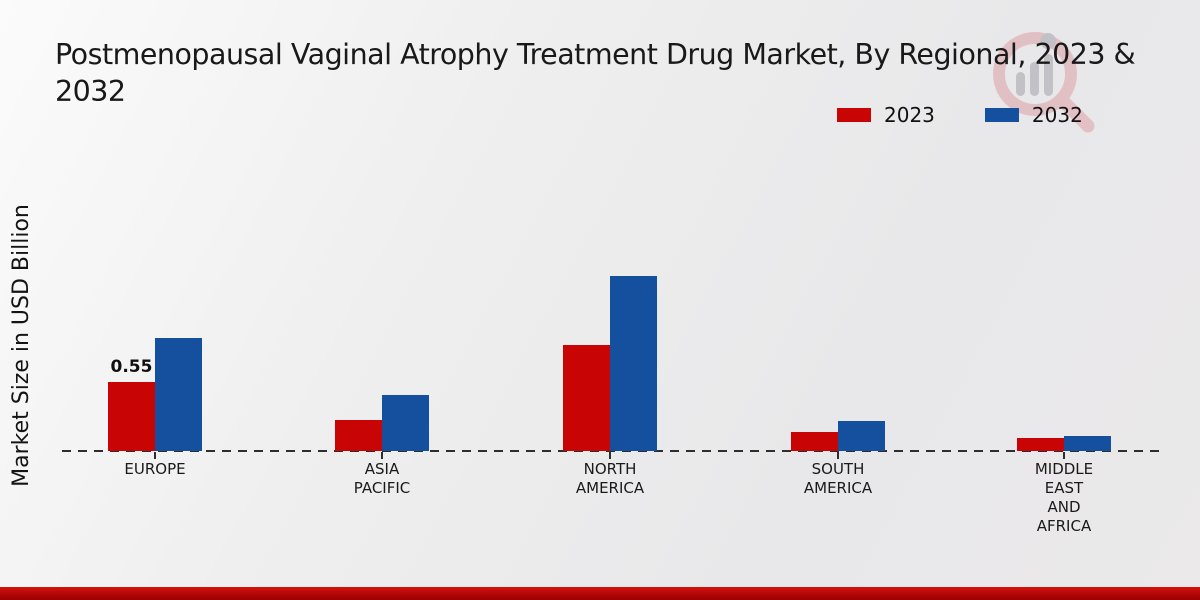  I want to click on bar-2023-south-america, so click(814, 441).